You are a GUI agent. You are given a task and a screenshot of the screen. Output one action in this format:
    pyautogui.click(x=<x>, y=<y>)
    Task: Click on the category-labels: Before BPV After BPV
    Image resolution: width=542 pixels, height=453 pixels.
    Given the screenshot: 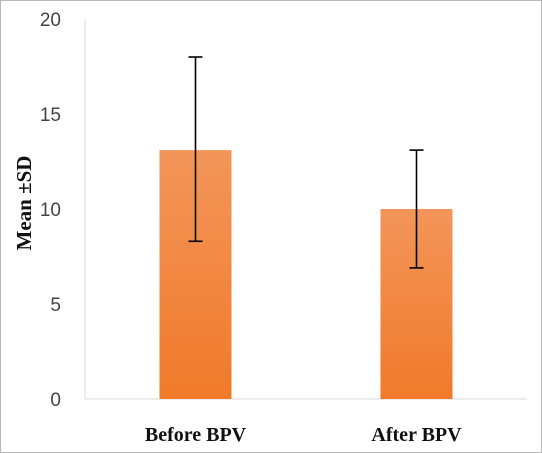 What is the action you would take?
    pyautogui.click(x=303, y=435)
    